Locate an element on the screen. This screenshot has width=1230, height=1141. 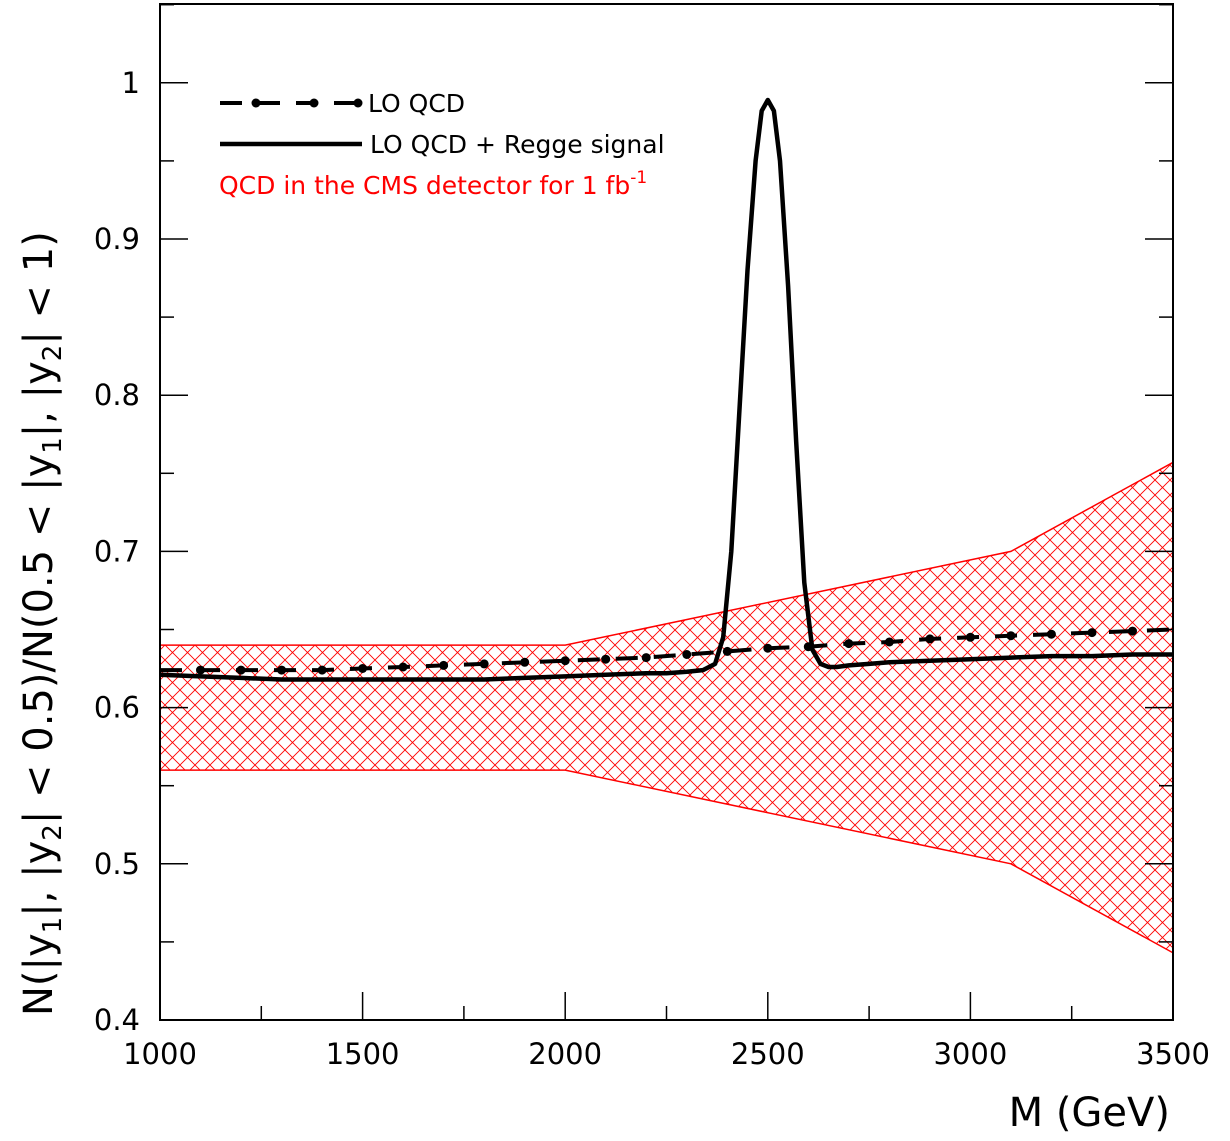
y-tick-label: 0.7 is located at coordinates (117, 551).